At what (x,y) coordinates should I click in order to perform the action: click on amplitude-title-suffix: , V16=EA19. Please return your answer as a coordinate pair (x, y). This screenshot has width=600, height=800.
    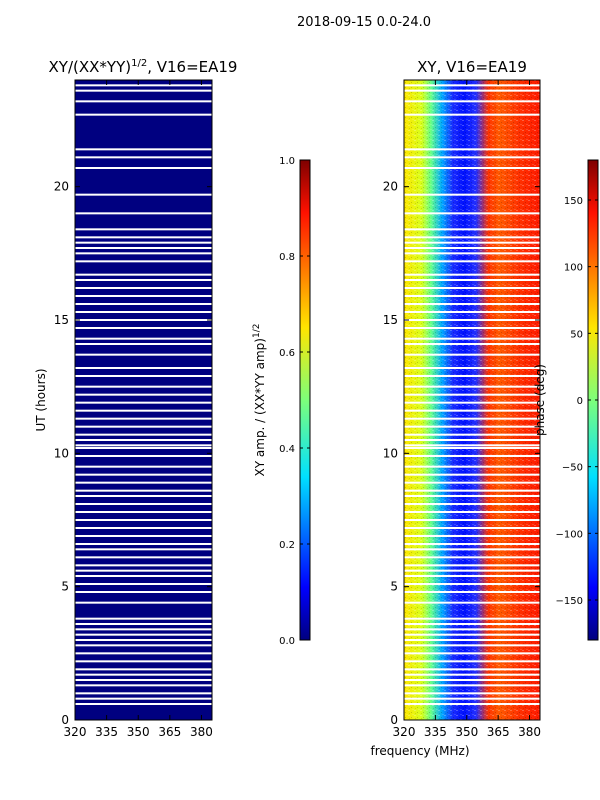
    Looking at the image, I should click on (192, 67).